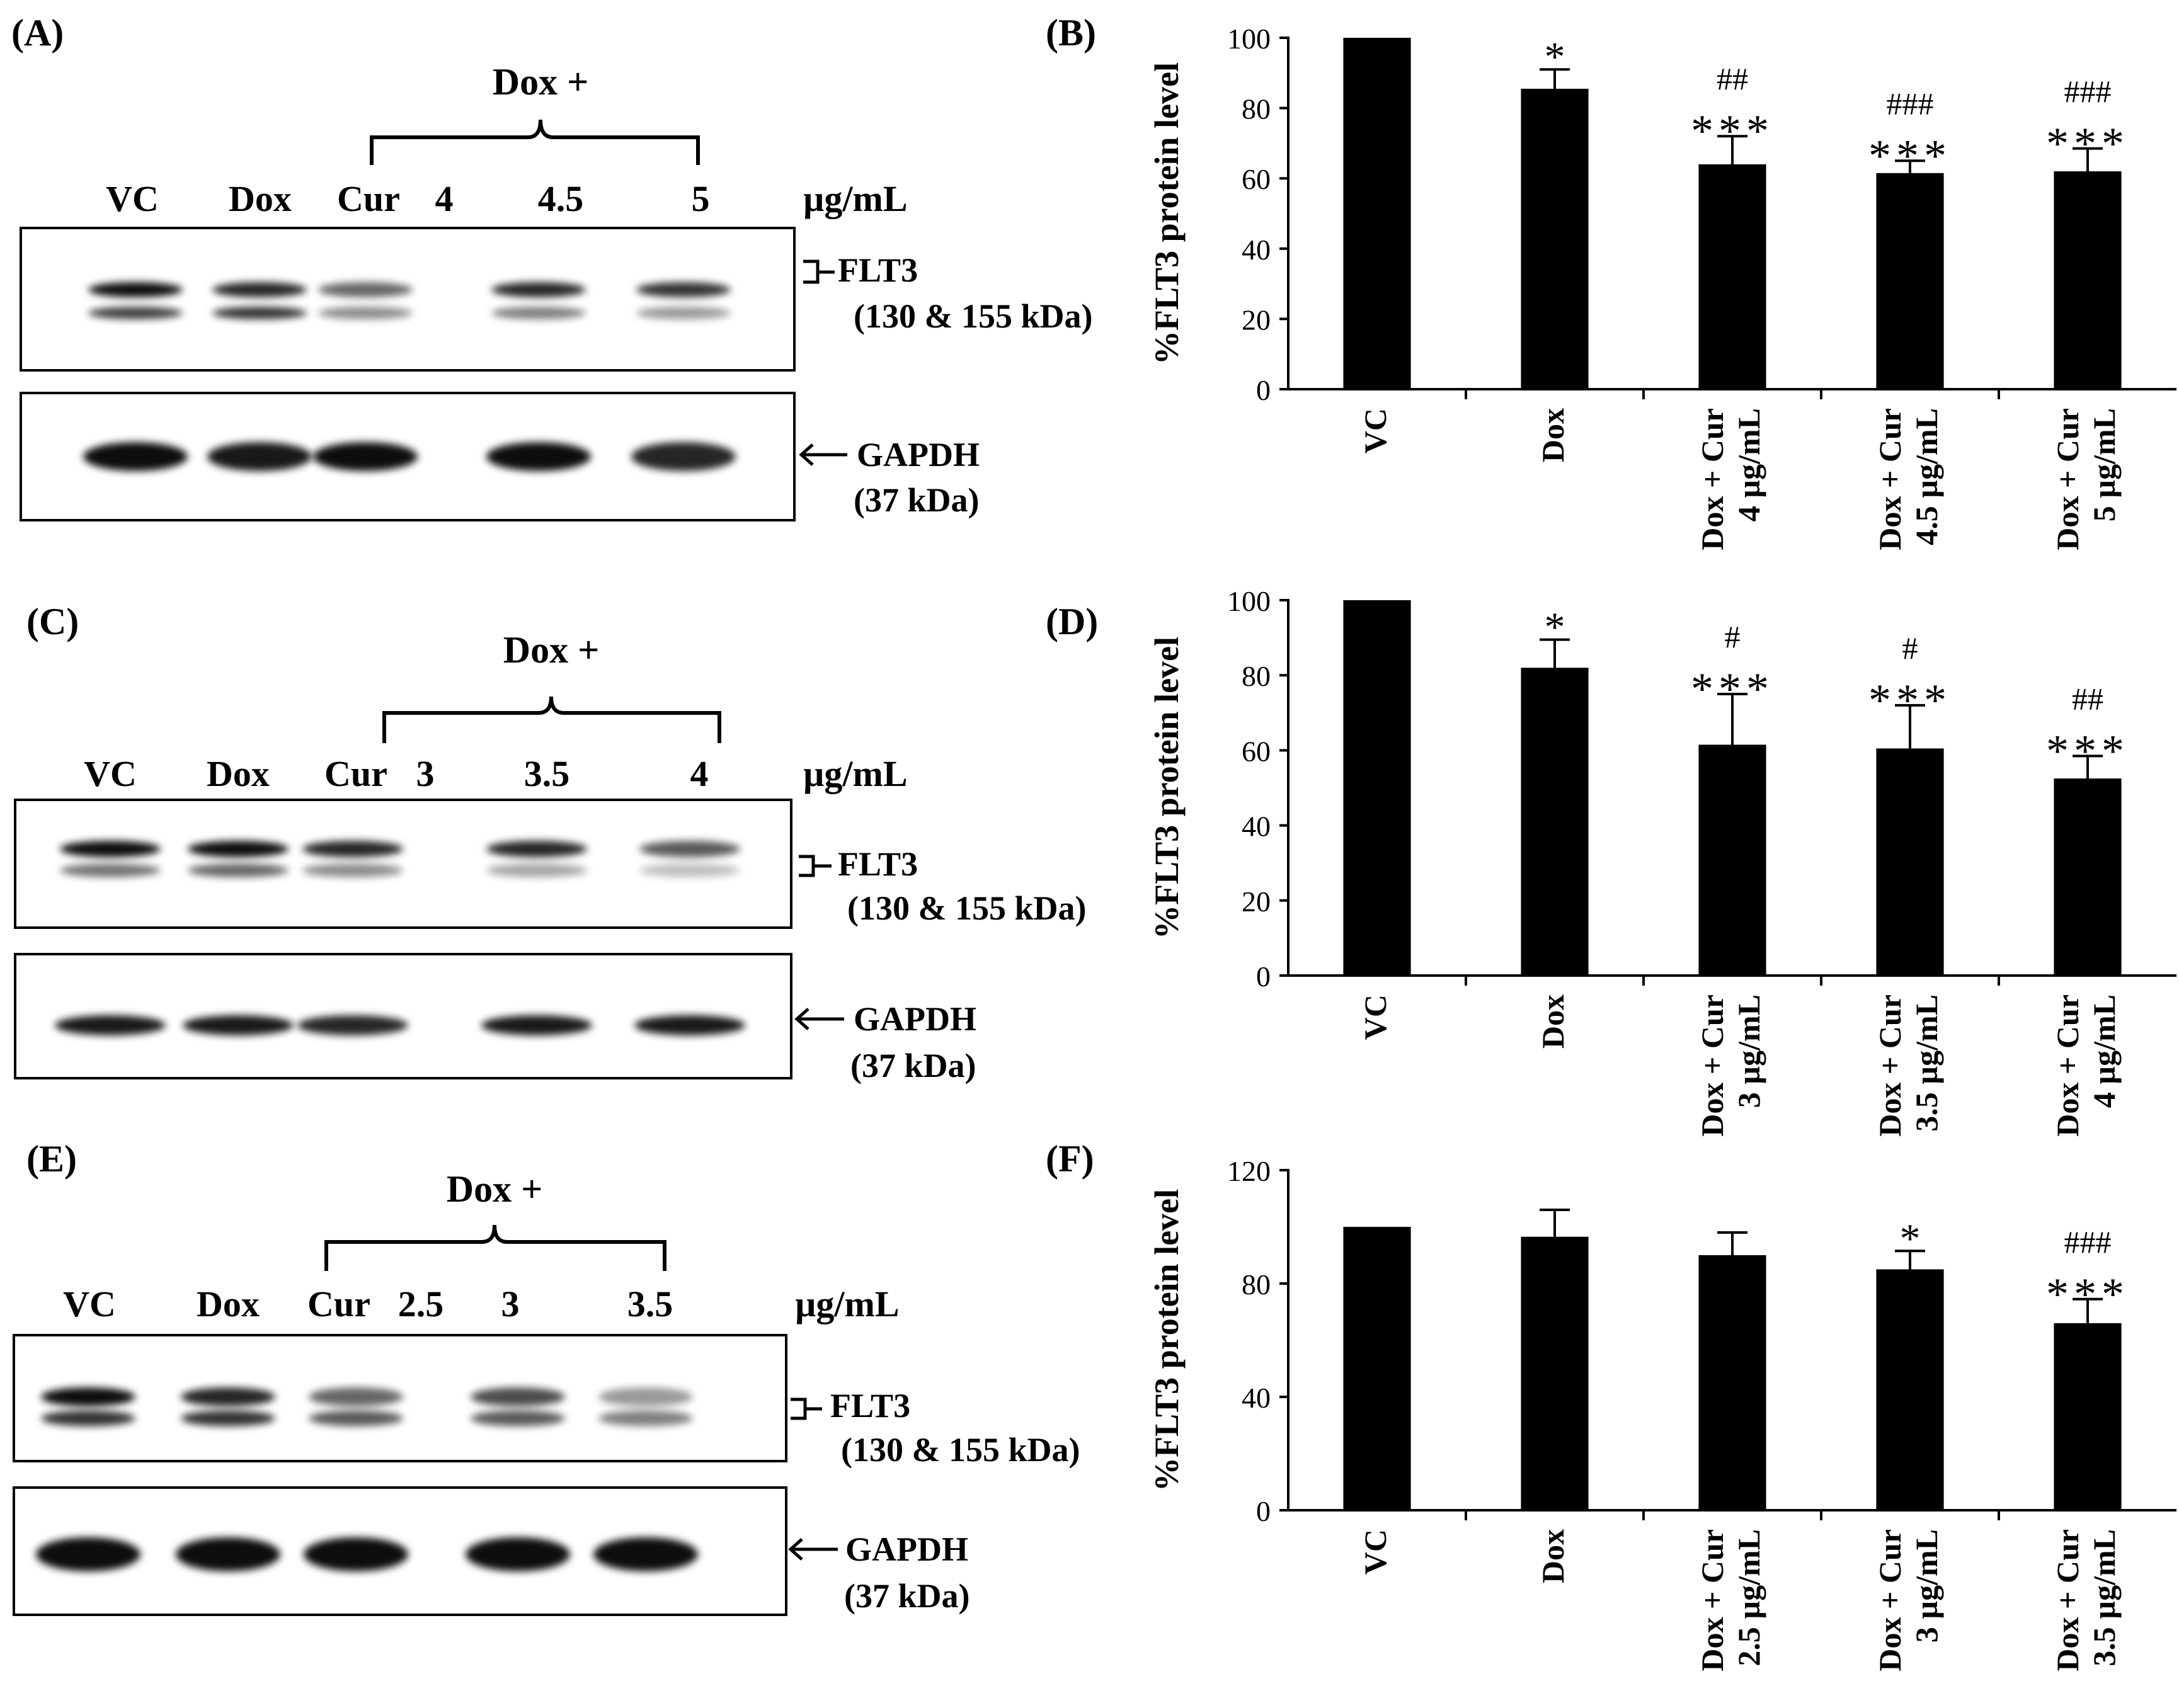  I want to click on flt3-bracket-icon, so click(806, 1409).